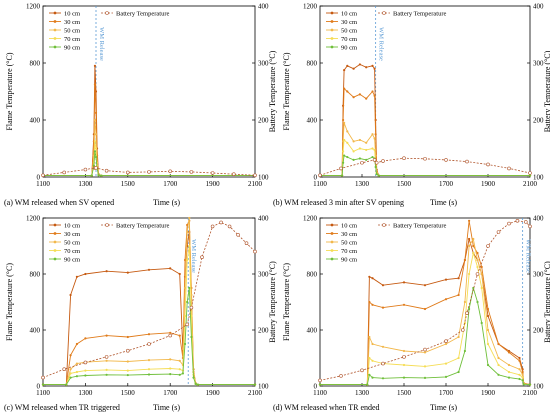 Image resolution: width=550 pixels, height=415 pixels. I want to click on legend-marker-battery, so click(384, 225).